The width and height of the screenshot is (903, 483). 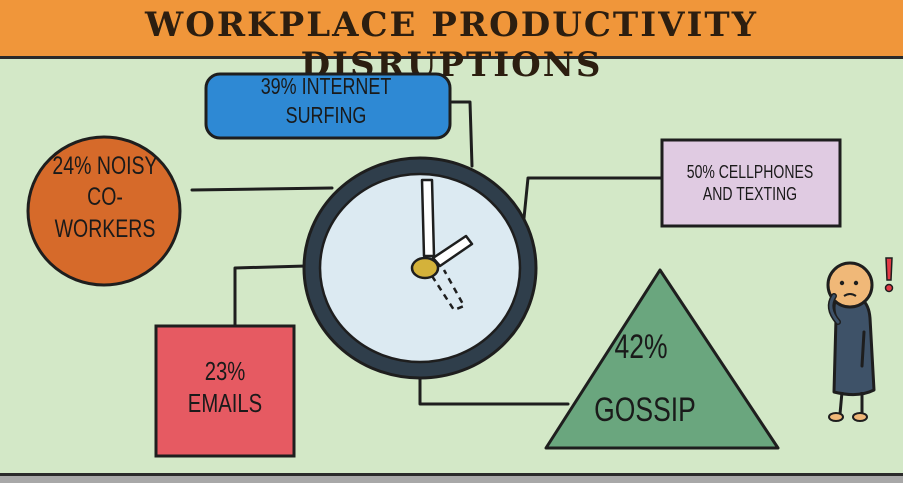 I want to click on cellphones-box, so click(x=751, y=183).